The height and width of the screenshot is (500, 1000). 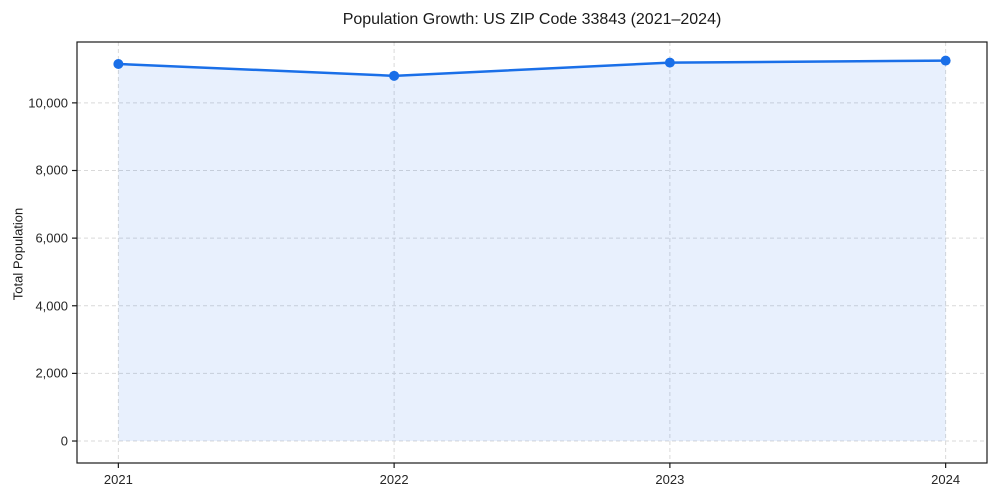 I want to click on x-tick-label: 2021, so click(x=118, y=479).